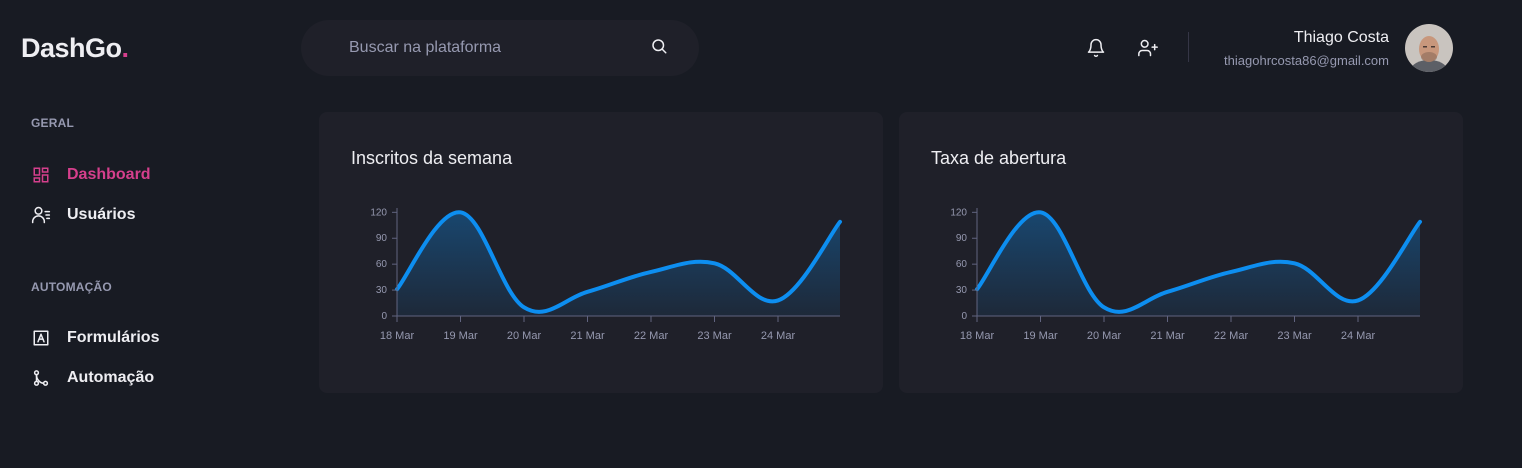  I want to click on user-add-icon, so click(1148, 48).